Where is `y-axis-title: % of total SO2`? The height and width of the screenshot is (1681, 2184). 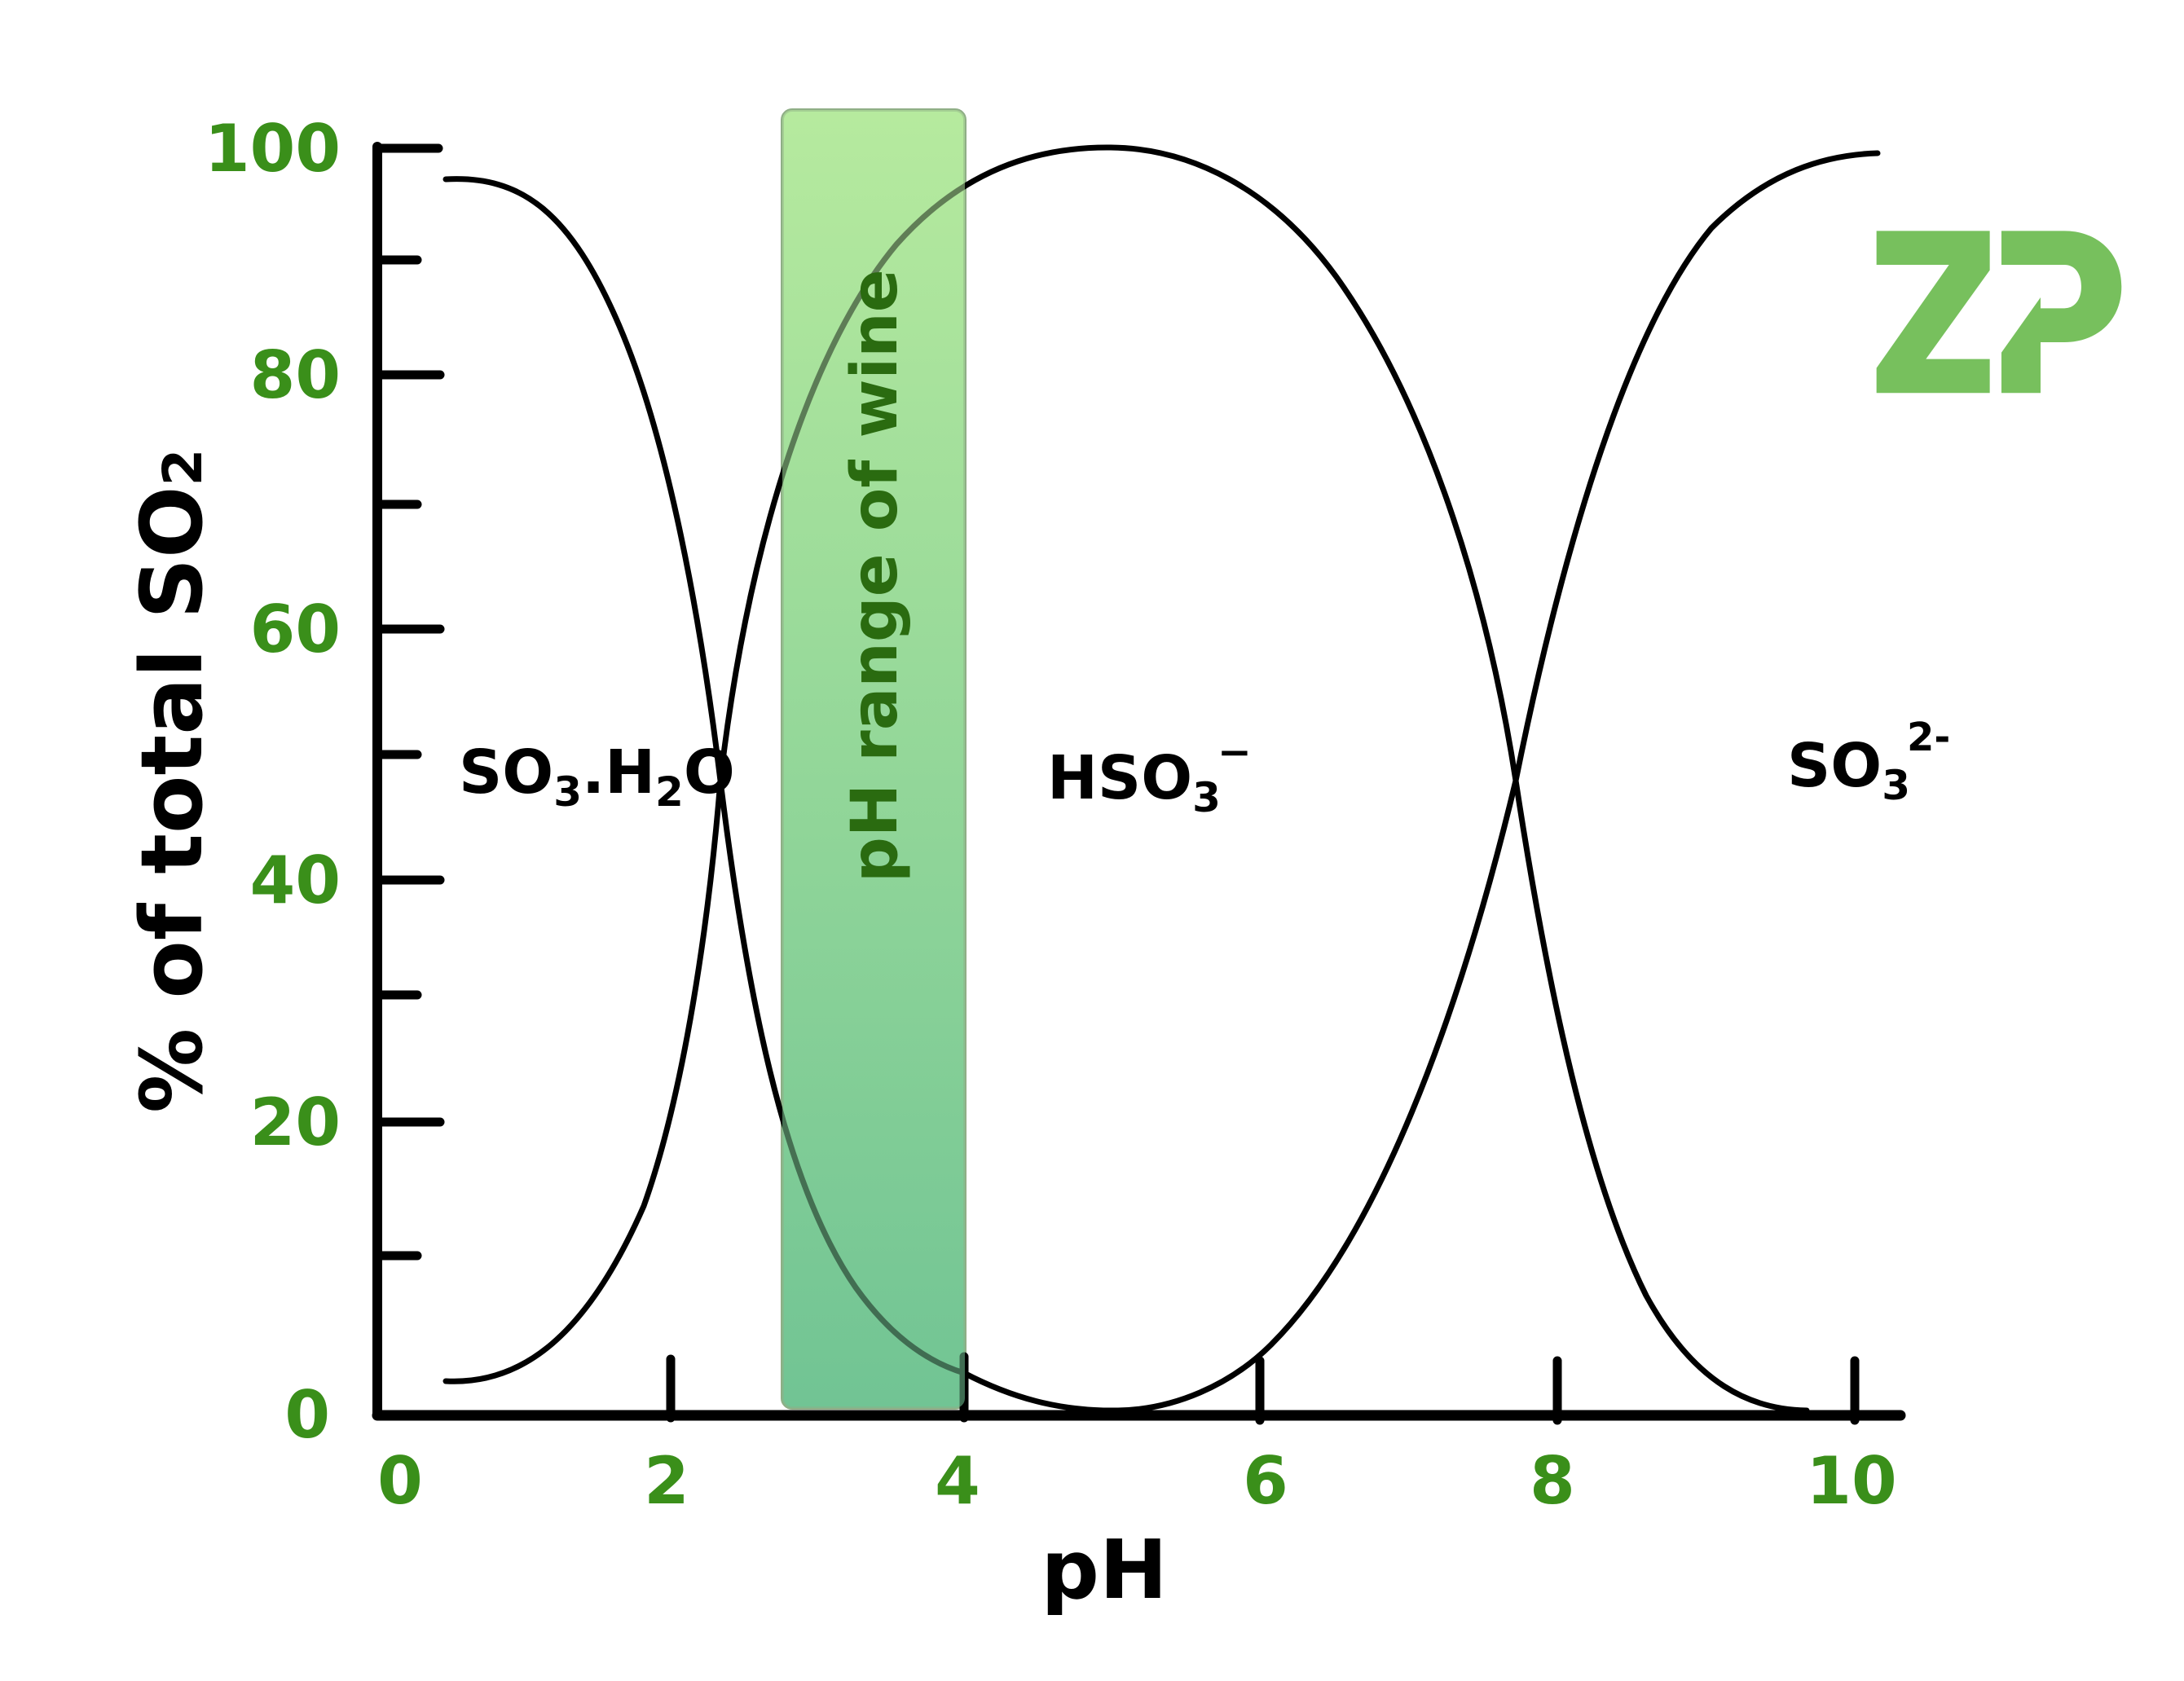 y-axis-title: % of total SO2 is located at coordinates (172, 781).